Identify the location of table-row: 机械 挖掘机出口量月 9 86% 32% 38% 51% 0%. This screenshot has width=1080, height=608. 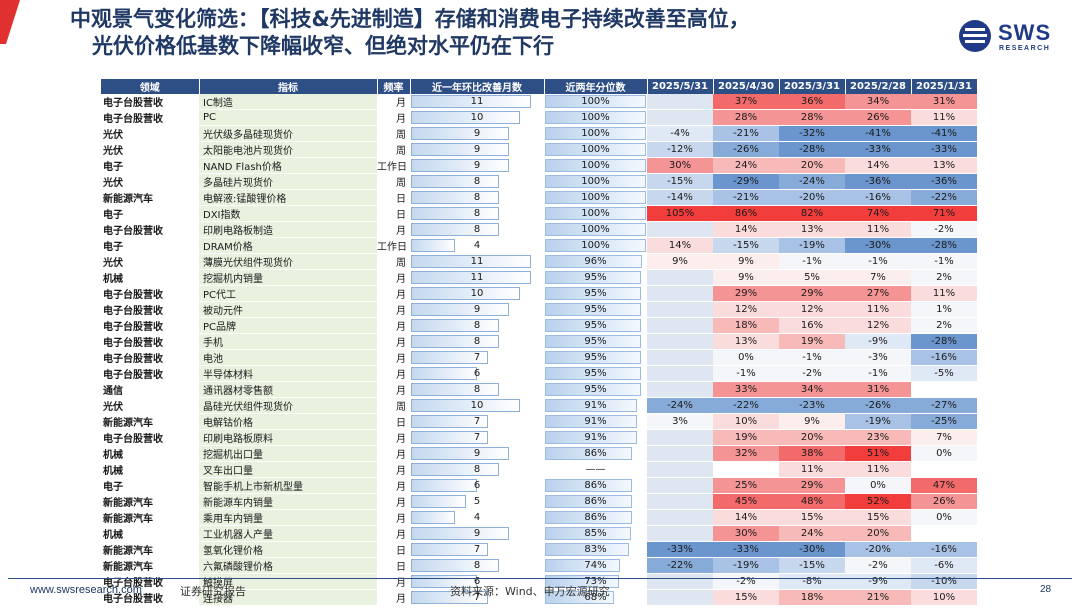
(539, 453).